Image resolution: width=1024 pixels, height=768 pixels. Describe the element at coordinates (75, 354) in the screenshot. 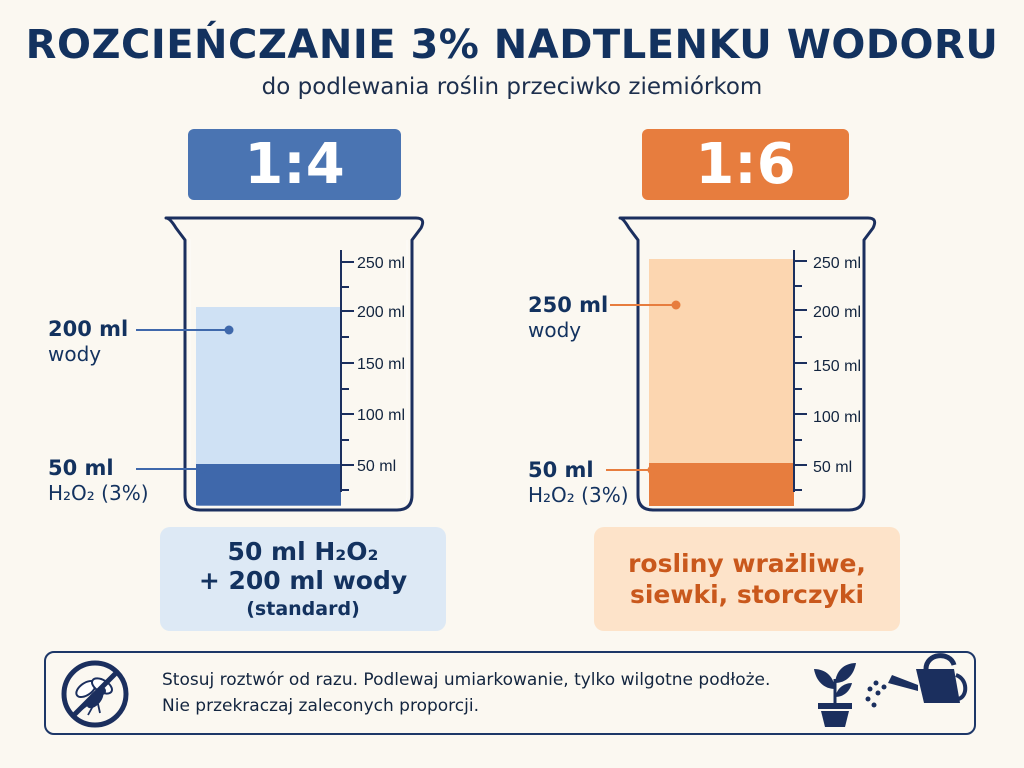

I see `left-water-text: wody` at that location.